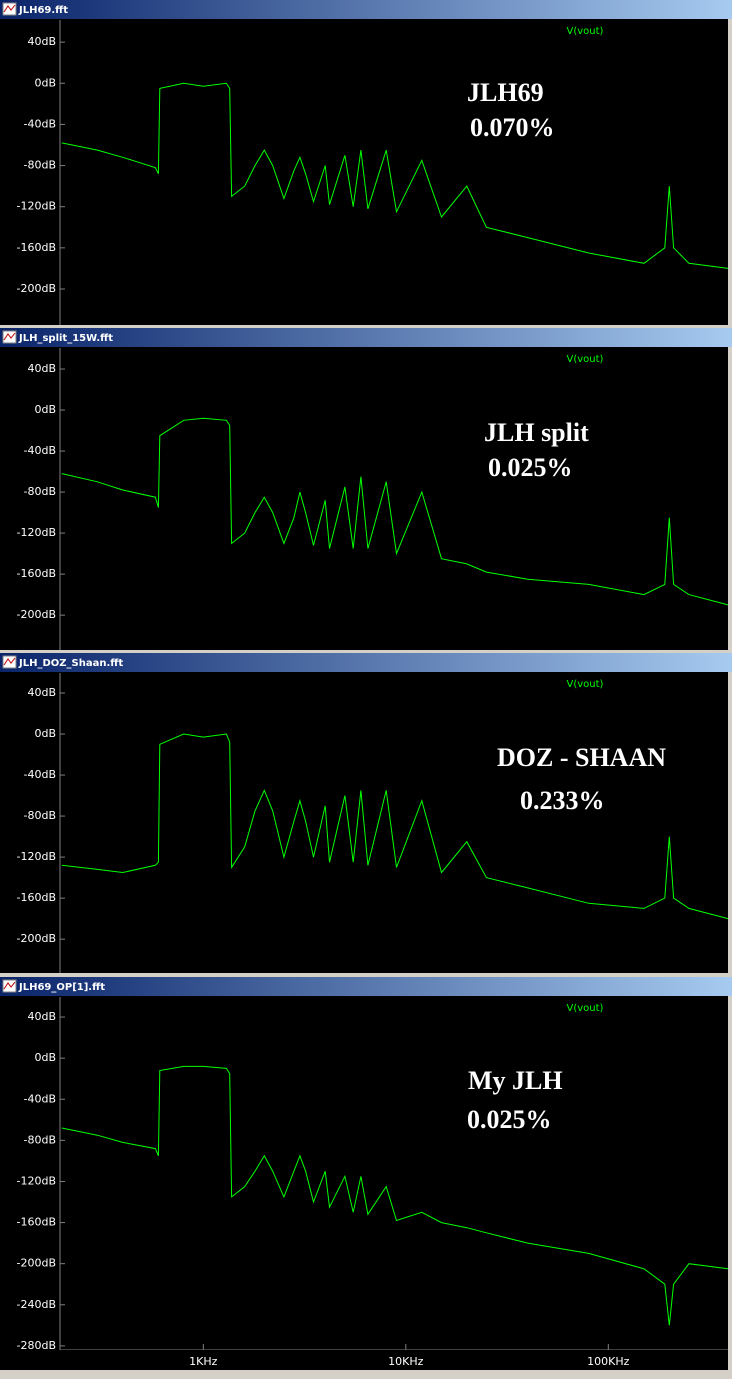 The width and height of the screenshot is (732, 1379). I want to click on annotation: My JLH, so click(515, 1080).